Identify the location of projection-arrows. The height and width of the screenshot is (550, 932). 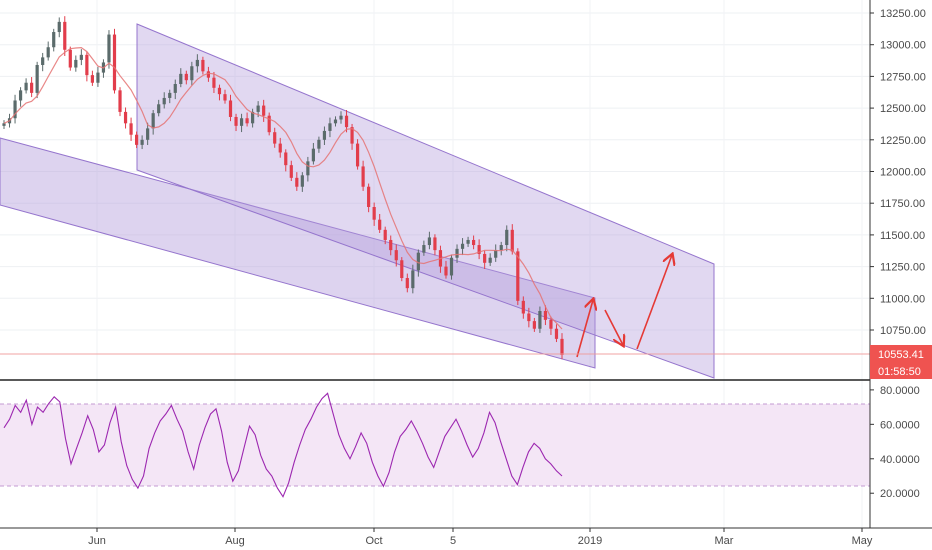
(624, 306).